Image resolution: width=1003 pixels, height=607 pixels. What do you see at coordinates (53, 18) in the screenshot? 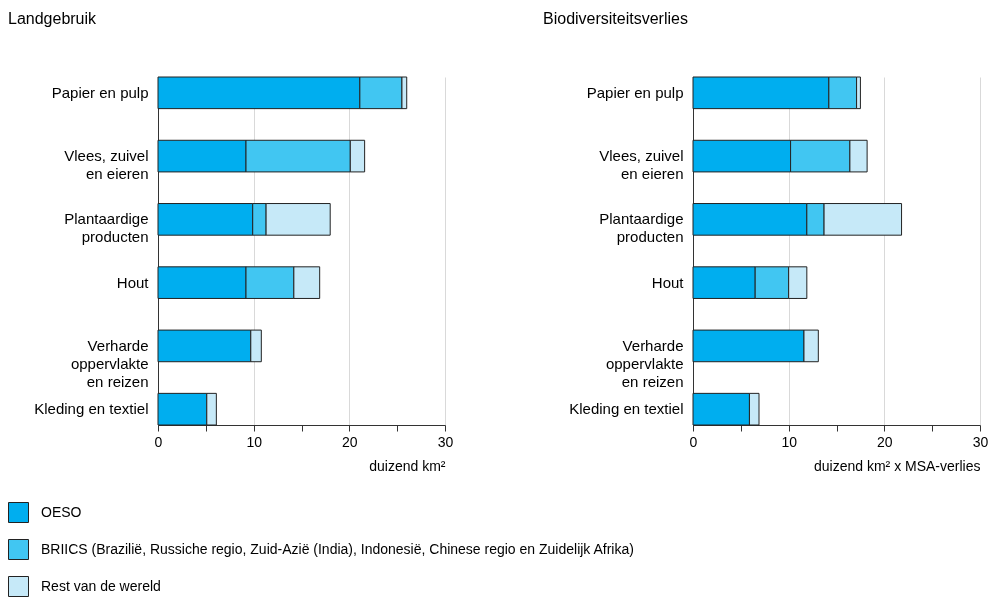
I see `chart-title: Landgebruik` at bounding box center [53, 18].